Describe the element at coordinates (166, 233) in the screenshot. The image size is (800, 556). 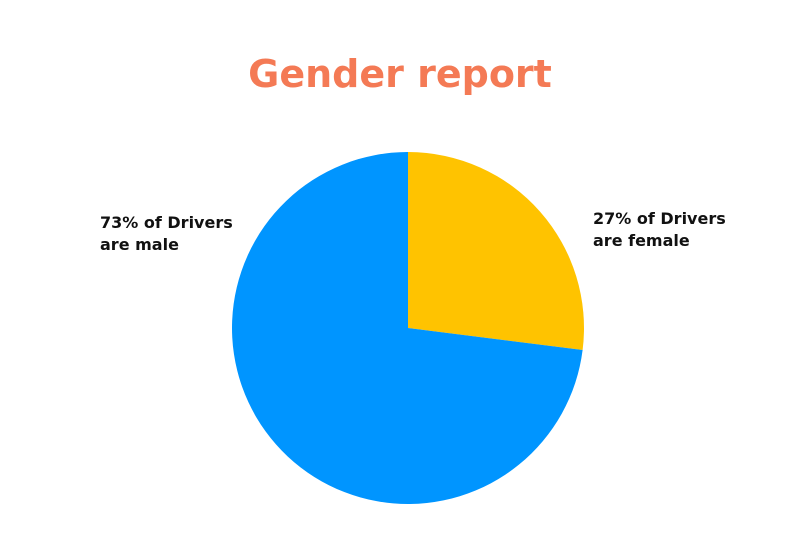
I see `slice-label: 73% of Drivers are male` at that location.